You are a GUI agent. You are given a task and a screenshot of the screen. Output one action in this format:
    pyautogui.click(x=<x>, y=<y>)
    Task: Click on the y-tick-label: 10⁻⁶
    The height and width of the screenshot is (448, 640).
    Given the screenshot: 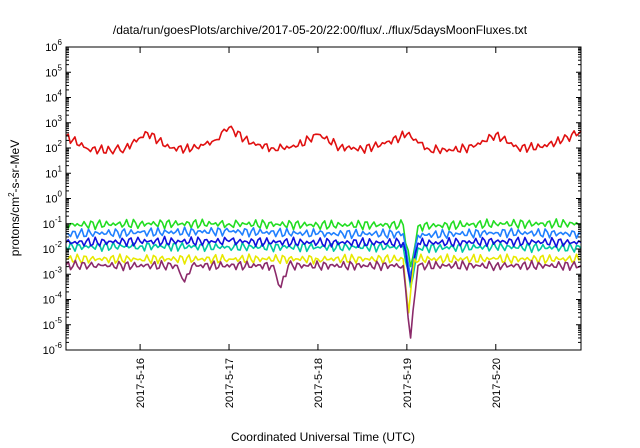 What is the action you would take?
    pyautogui.click(x=53, y=349)
    